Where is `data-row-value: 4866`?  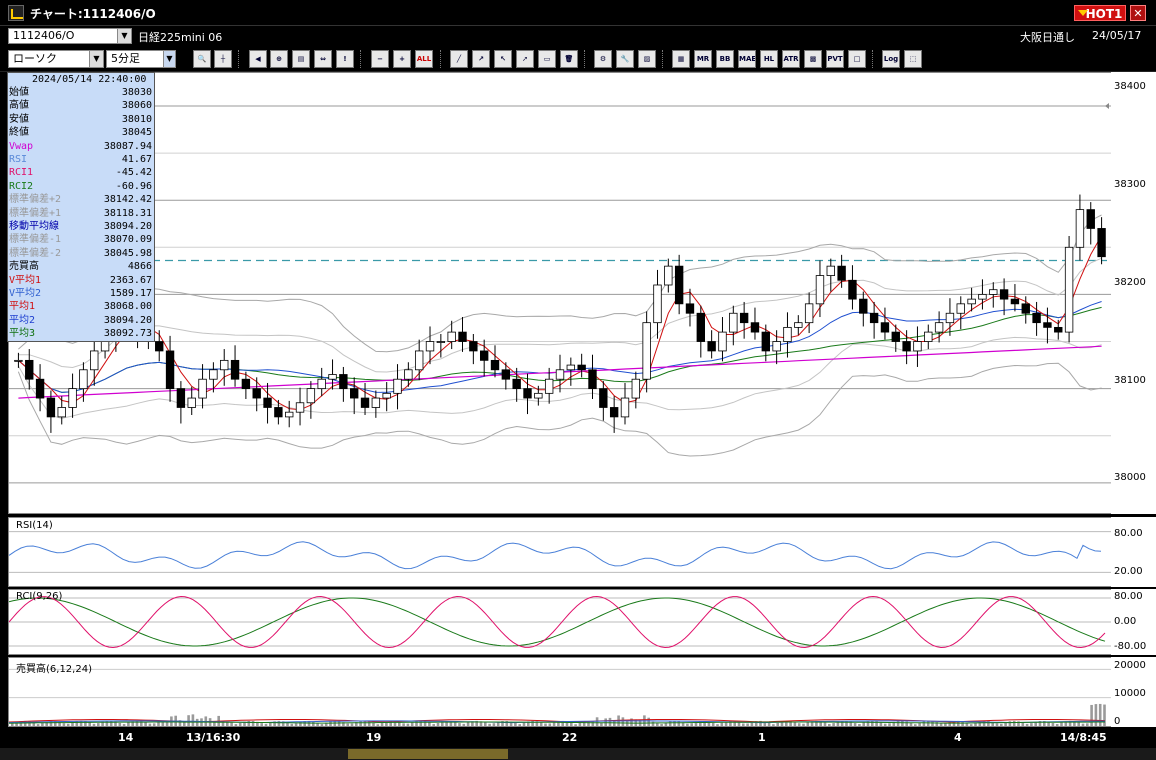
data-row-value: 4866 is located at coordinates (139, 267).